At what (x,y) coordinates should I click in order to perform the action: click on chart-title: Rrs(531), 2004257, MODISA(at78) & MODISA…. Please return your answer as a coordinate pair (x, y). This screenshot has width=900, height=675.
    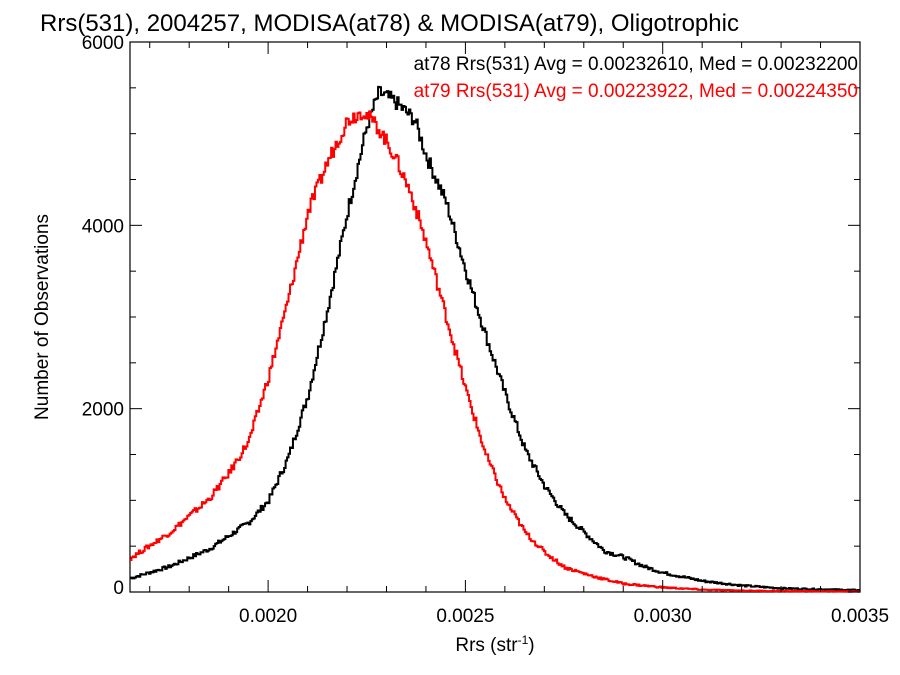
    Looking at the image, I should click on (389, 23).